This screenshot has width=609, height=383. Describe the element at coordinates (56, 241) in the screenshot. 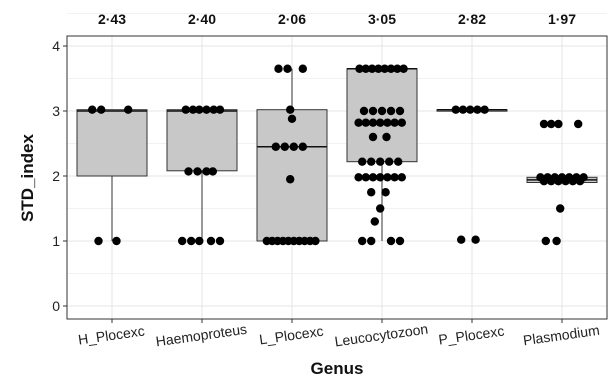

I see `y-tick-label: 1` at that location.